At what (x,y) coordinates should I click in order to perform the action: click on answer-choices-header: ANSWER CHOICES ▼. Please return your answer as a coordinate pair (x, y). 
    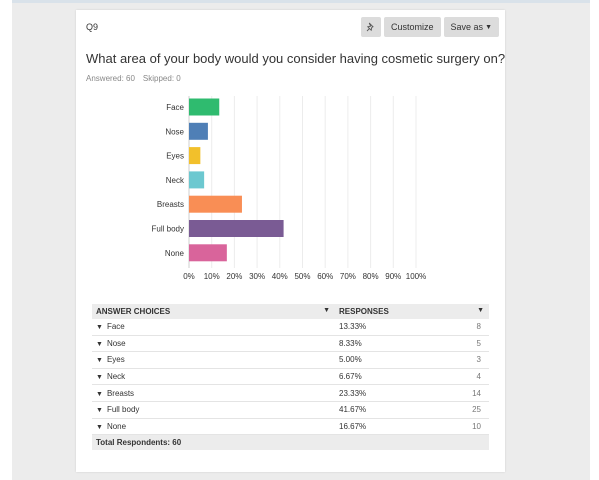
    Looking at the image, I should click on (213, 311).